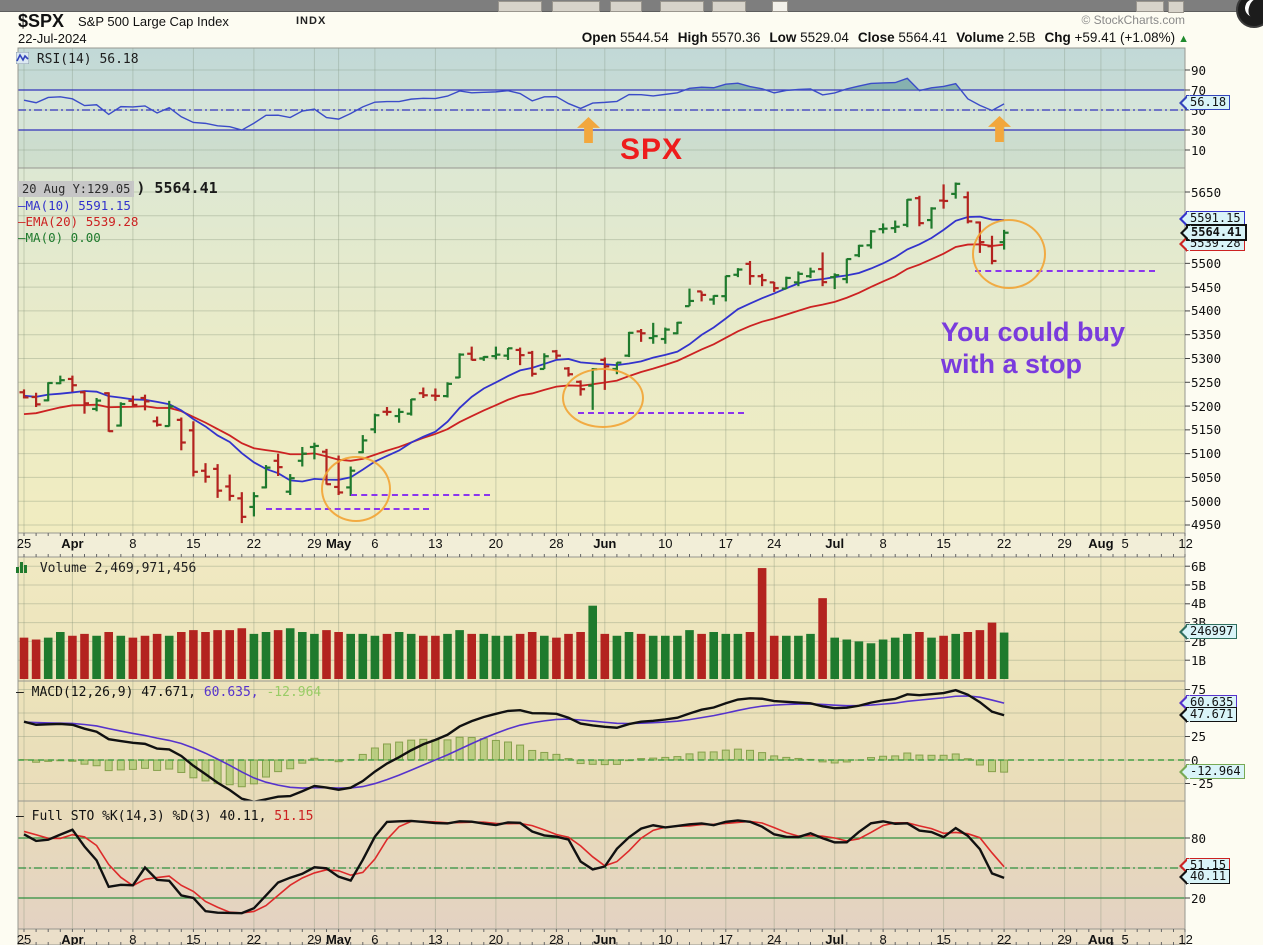 The image size is (1263, 945). What do you see at coordinates (1206, 477) in the screenshot?
I see `axis-tick-label: 5050` at bounding box center [1206, 477].